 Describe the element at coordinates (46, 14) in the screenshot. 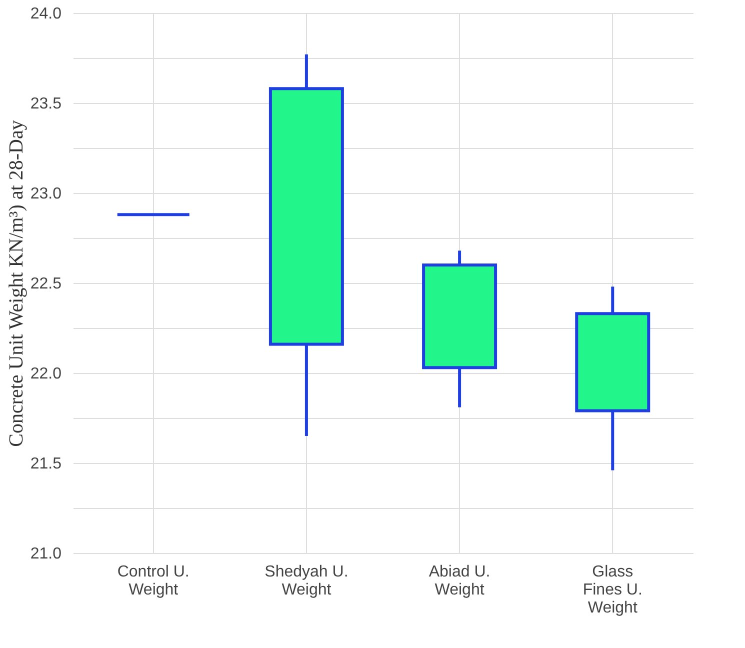

I see `y-tick-label: 24.0` at that location.